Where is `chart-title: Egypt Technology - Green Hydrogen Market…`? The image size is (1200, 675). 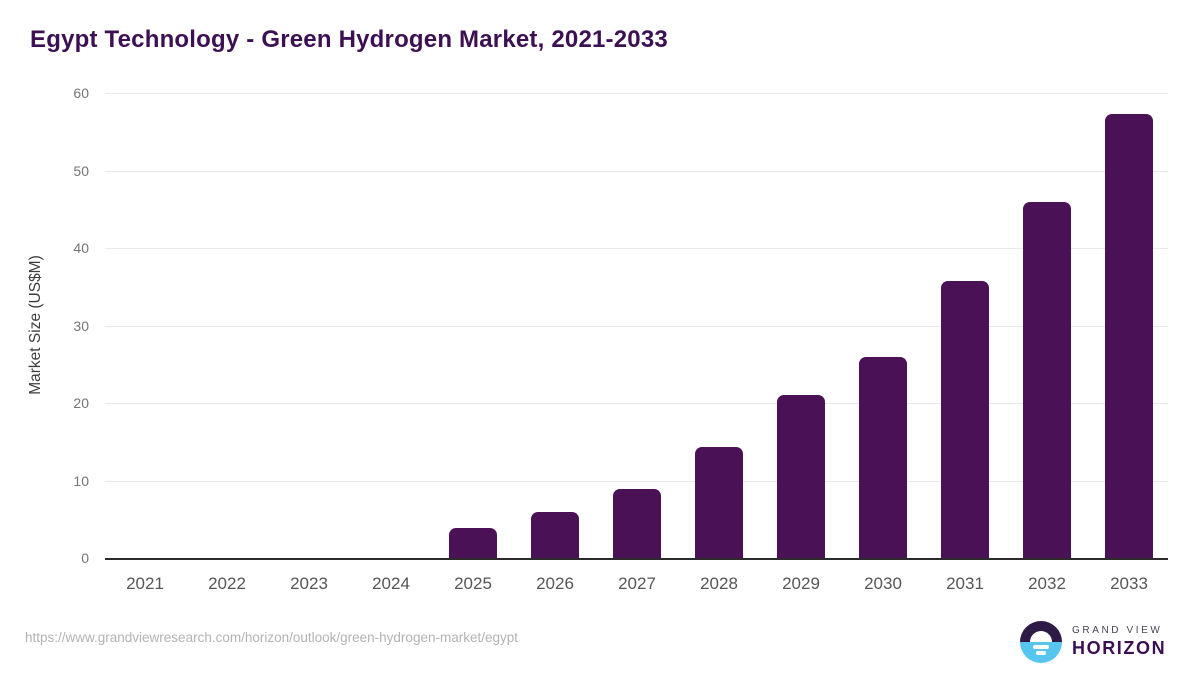
chart-title: Egypt Technology - Green Hydrogen Market… is located at coordinates (349, 39).